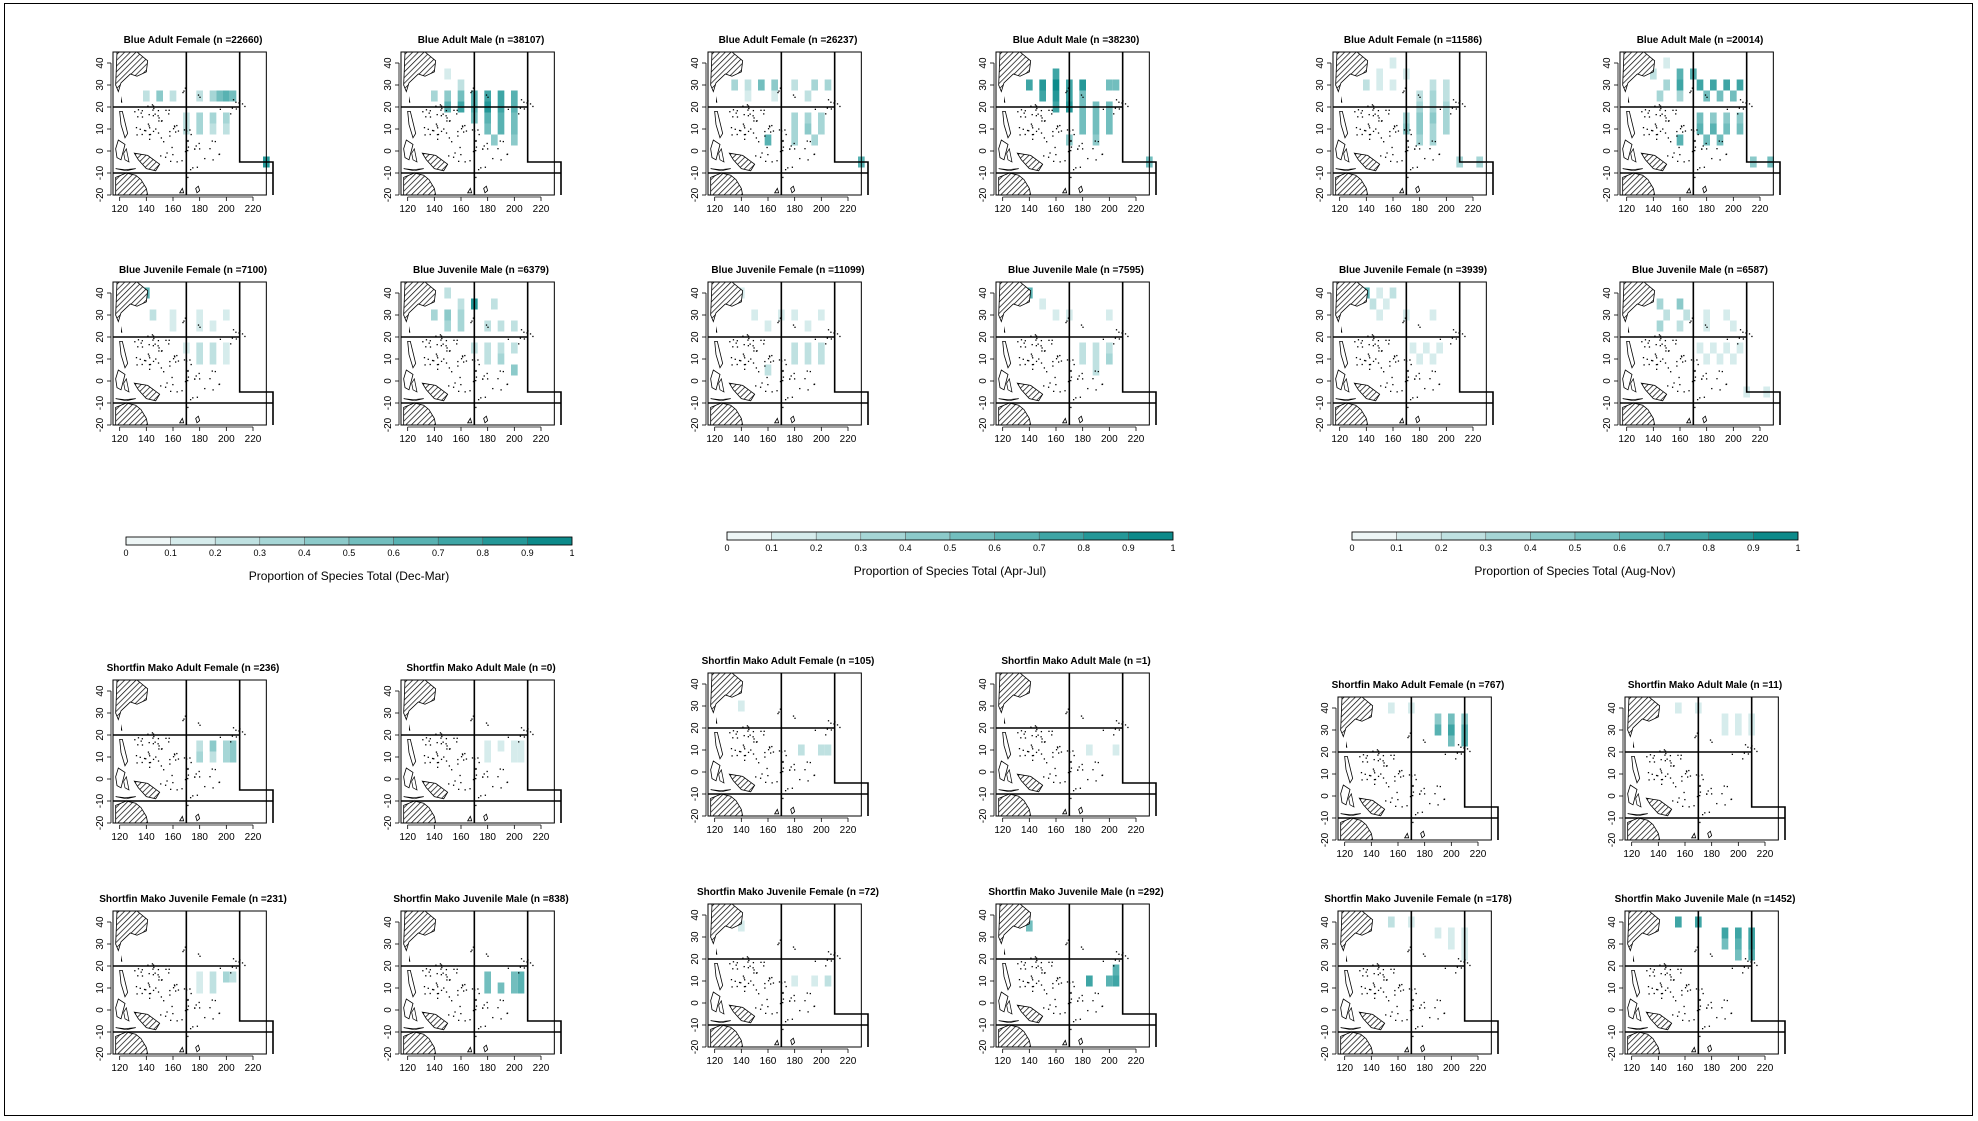 This screenshot has height=1121, width=1978. What do you see at coordinates (414, 783) in the screenshot?
I see `land-sulawesi` at bounding box center [414, 783].